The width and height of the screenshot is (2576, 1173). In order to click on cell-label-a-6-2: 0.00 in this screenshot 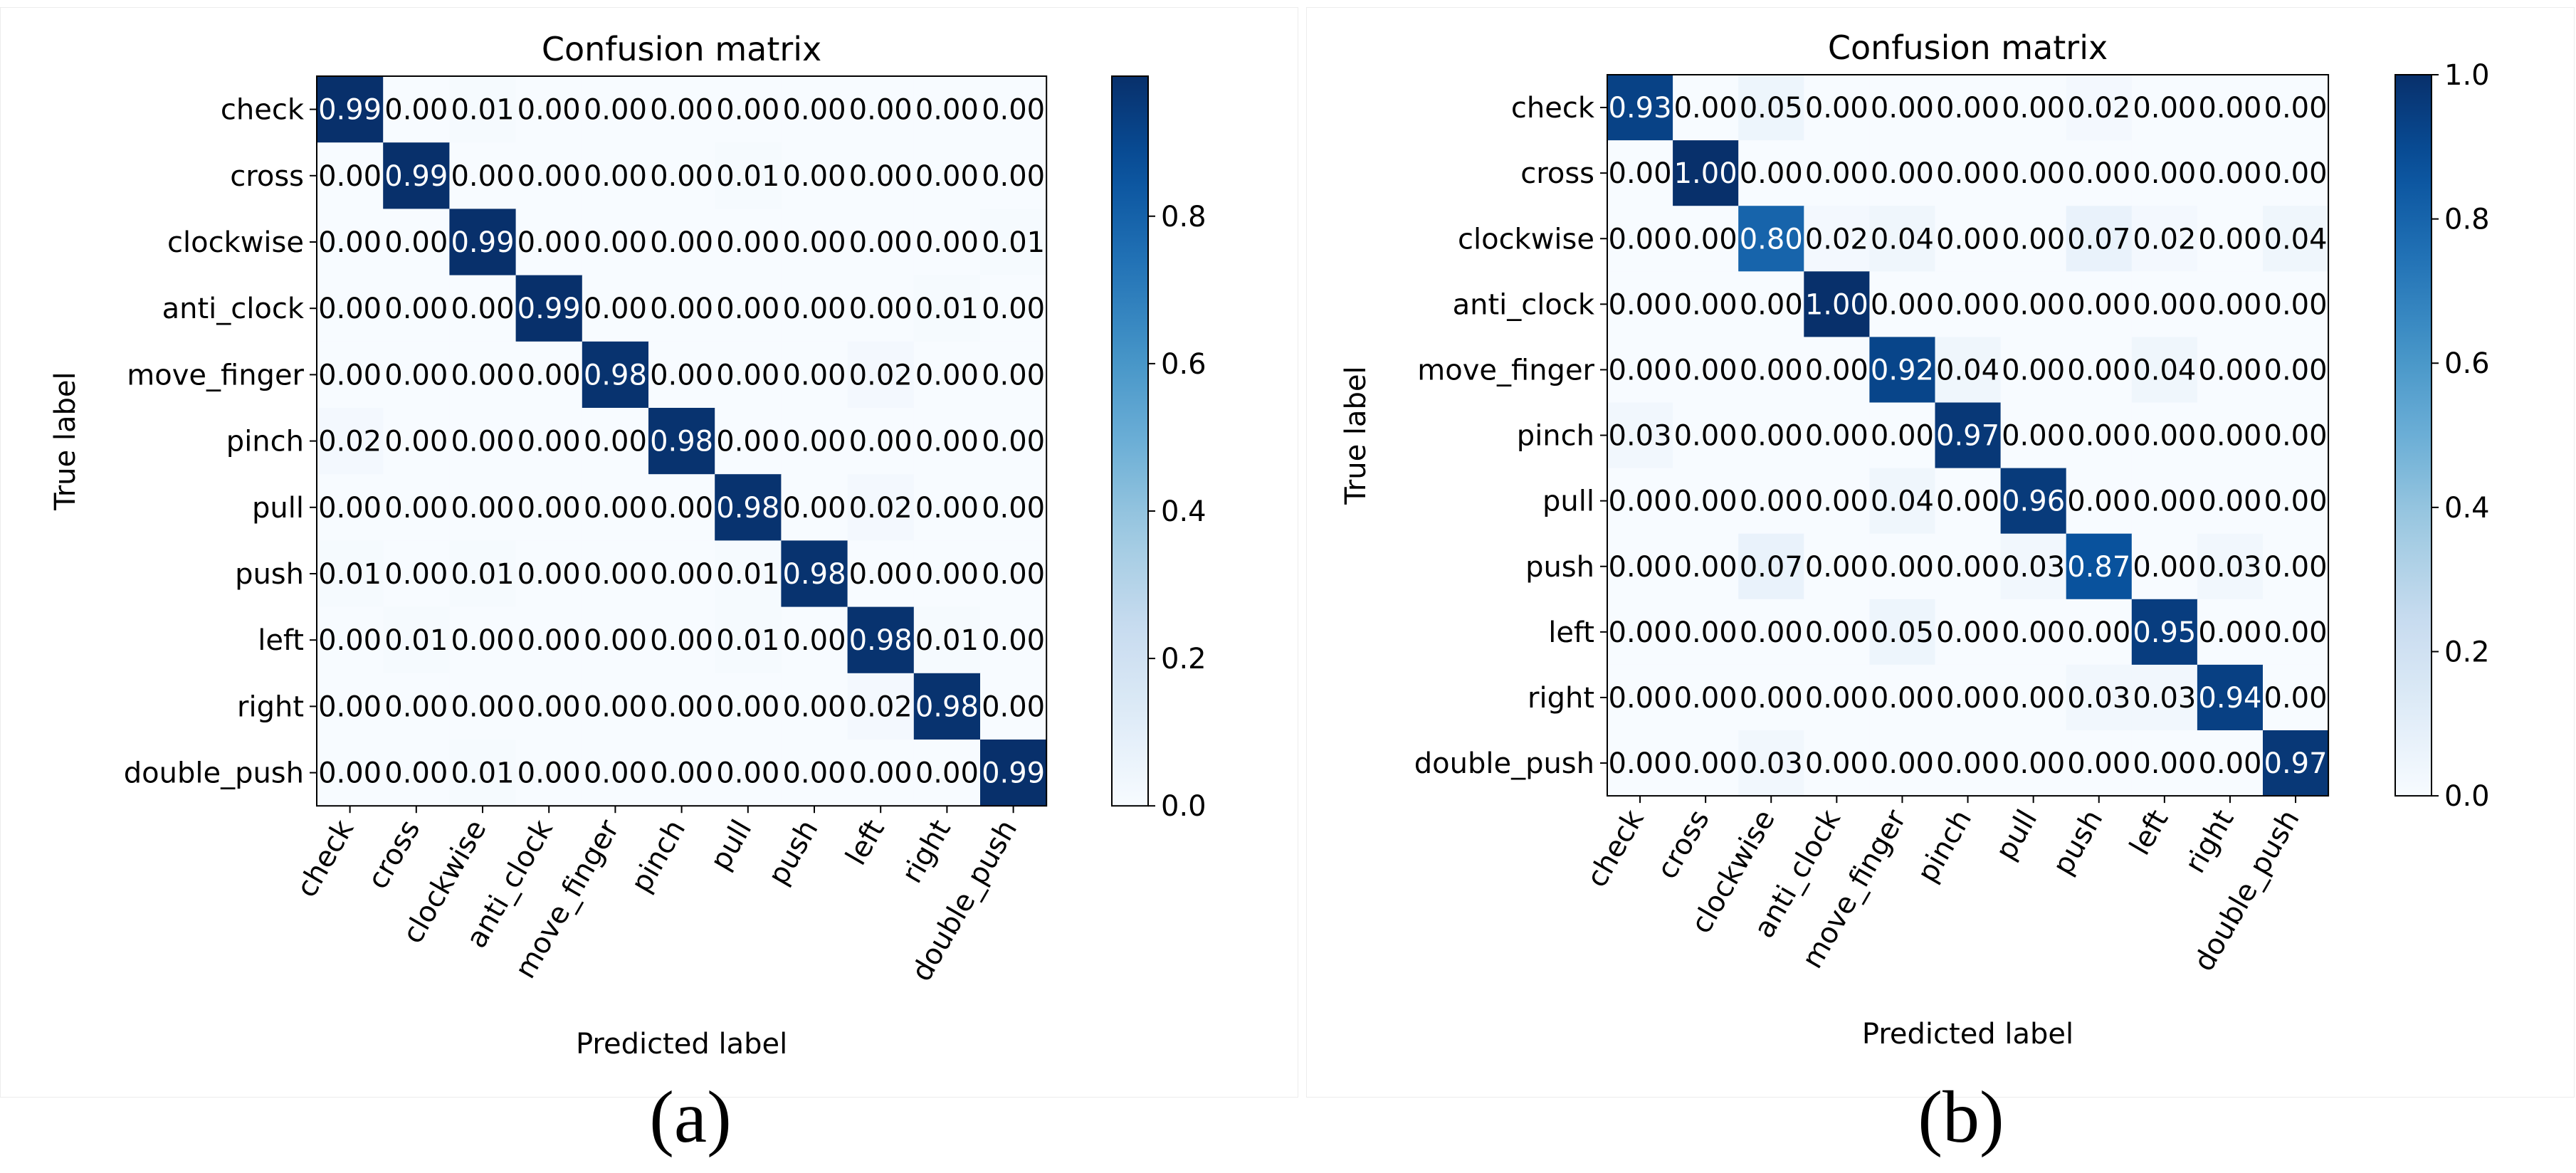, I will do `click(483, 508)`.